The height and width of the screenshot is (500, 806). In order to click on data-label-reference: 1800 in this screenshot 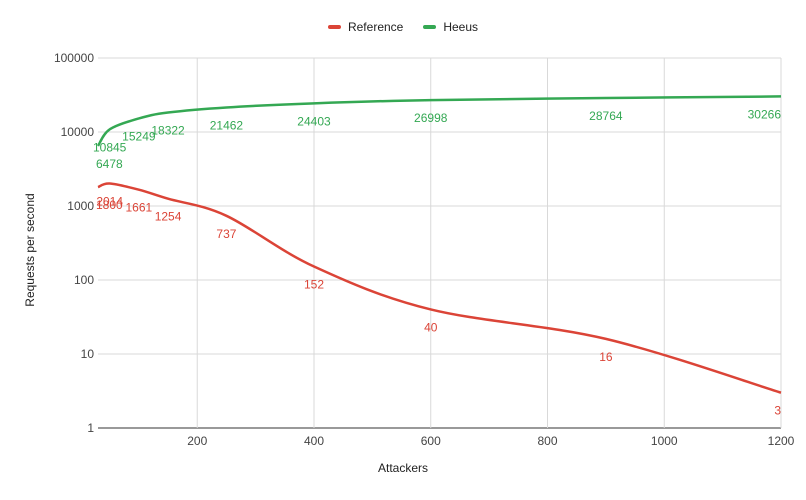, I will do `click(109, 205)`.